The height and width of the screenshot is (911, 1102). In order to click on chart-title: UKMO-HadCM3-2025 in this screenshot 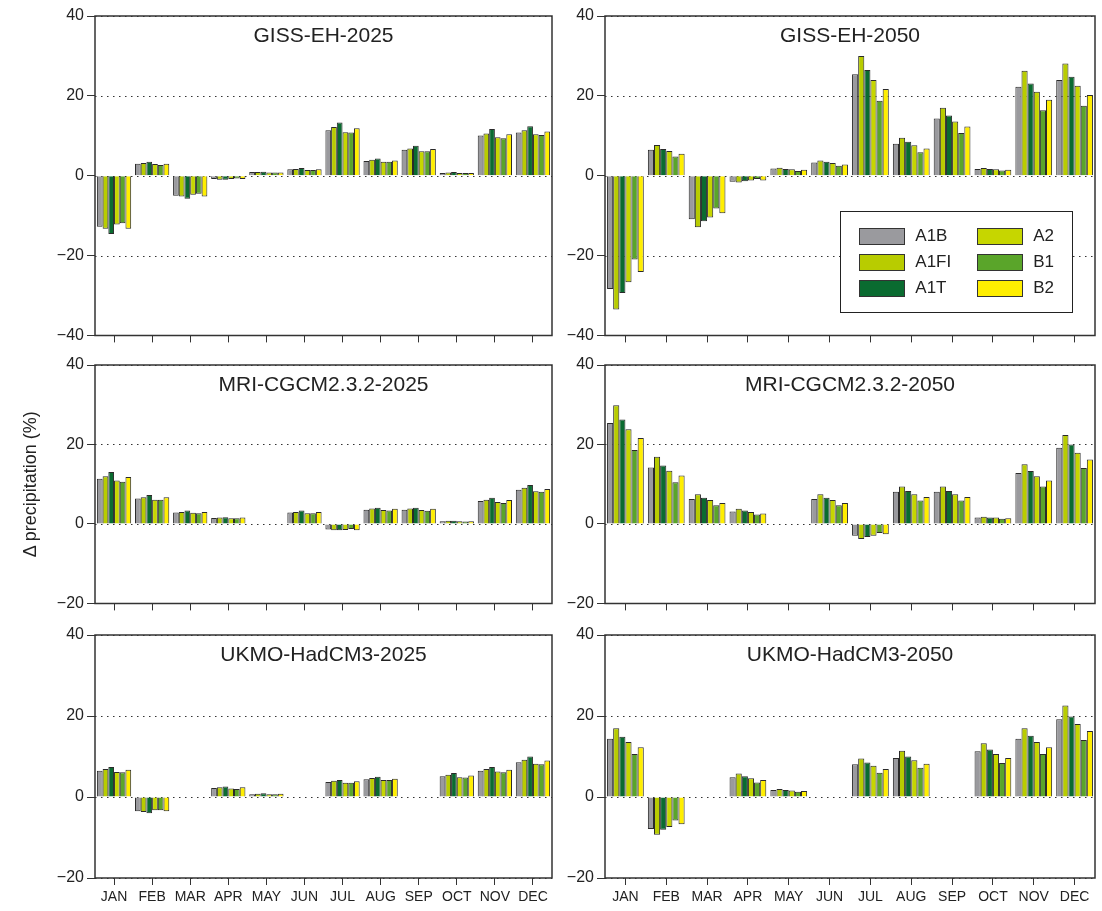, I will do `click(323, 654)`.